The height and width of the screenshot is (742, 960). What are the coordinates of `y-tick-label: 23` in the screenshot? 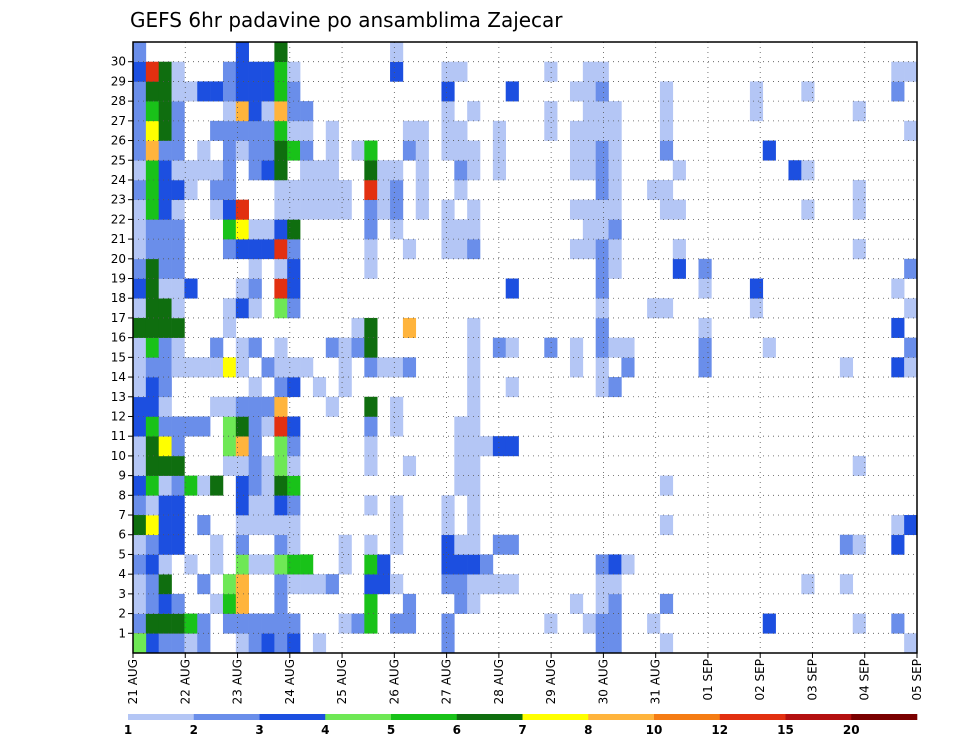 It's located at (118, 200).